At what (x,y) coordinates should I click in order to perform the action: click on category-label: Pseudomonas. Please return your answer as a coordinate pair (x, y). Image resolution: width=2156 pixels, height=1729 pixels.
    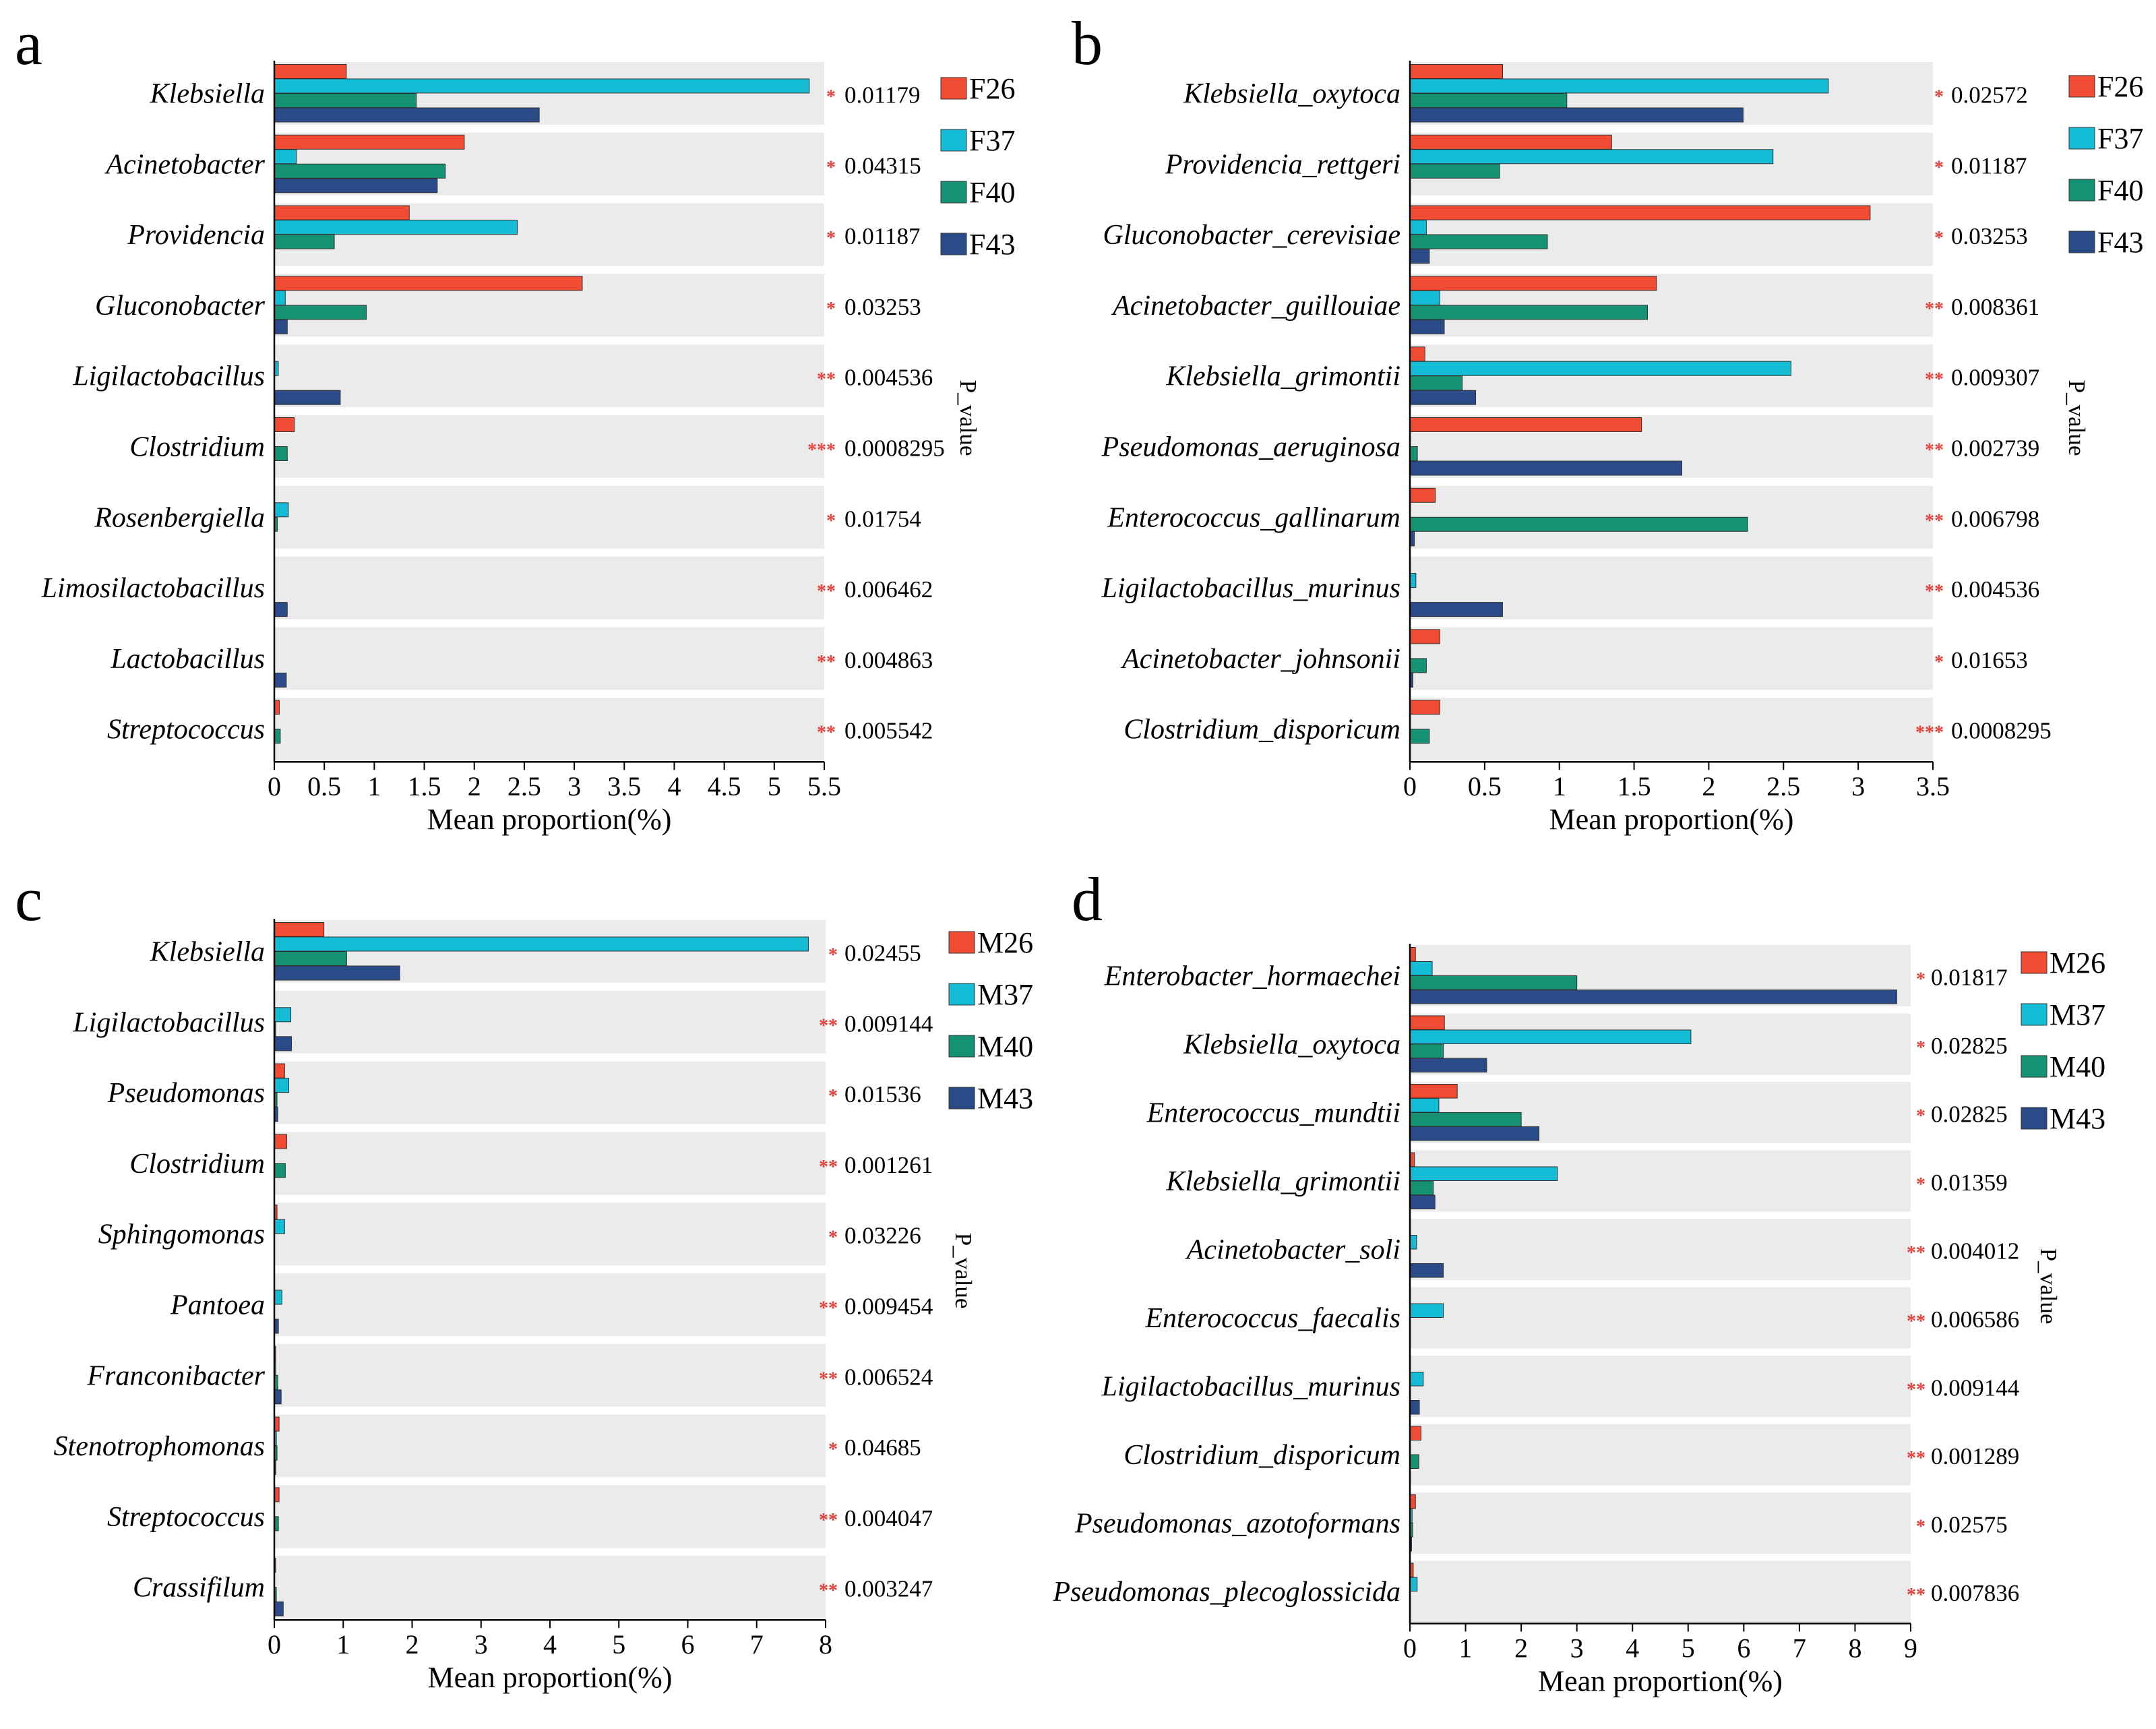
    Looking at the image, I should click on (186, 1093).